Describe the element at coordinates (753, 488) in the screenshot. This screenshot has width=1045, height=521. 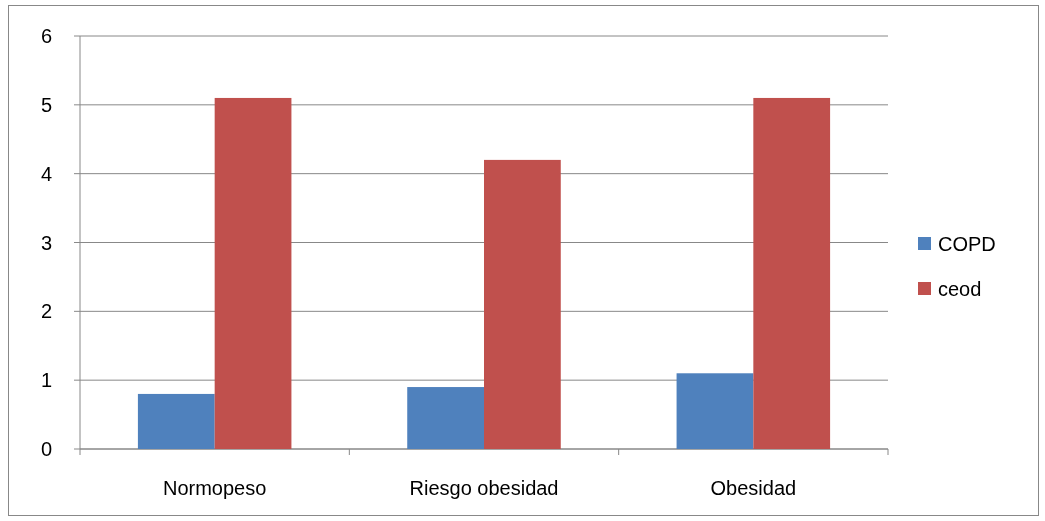
I see `x-tick-label: Obesidad` at that location.